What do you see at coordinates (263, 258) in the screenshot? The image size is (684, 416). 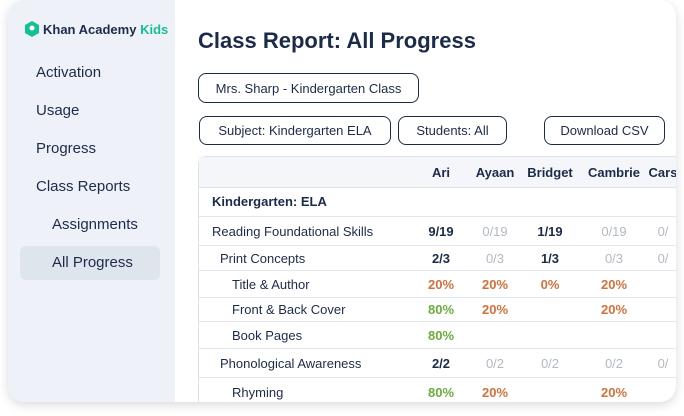 I see `row-label: Print Concepts` at bounding box center [263, 258].